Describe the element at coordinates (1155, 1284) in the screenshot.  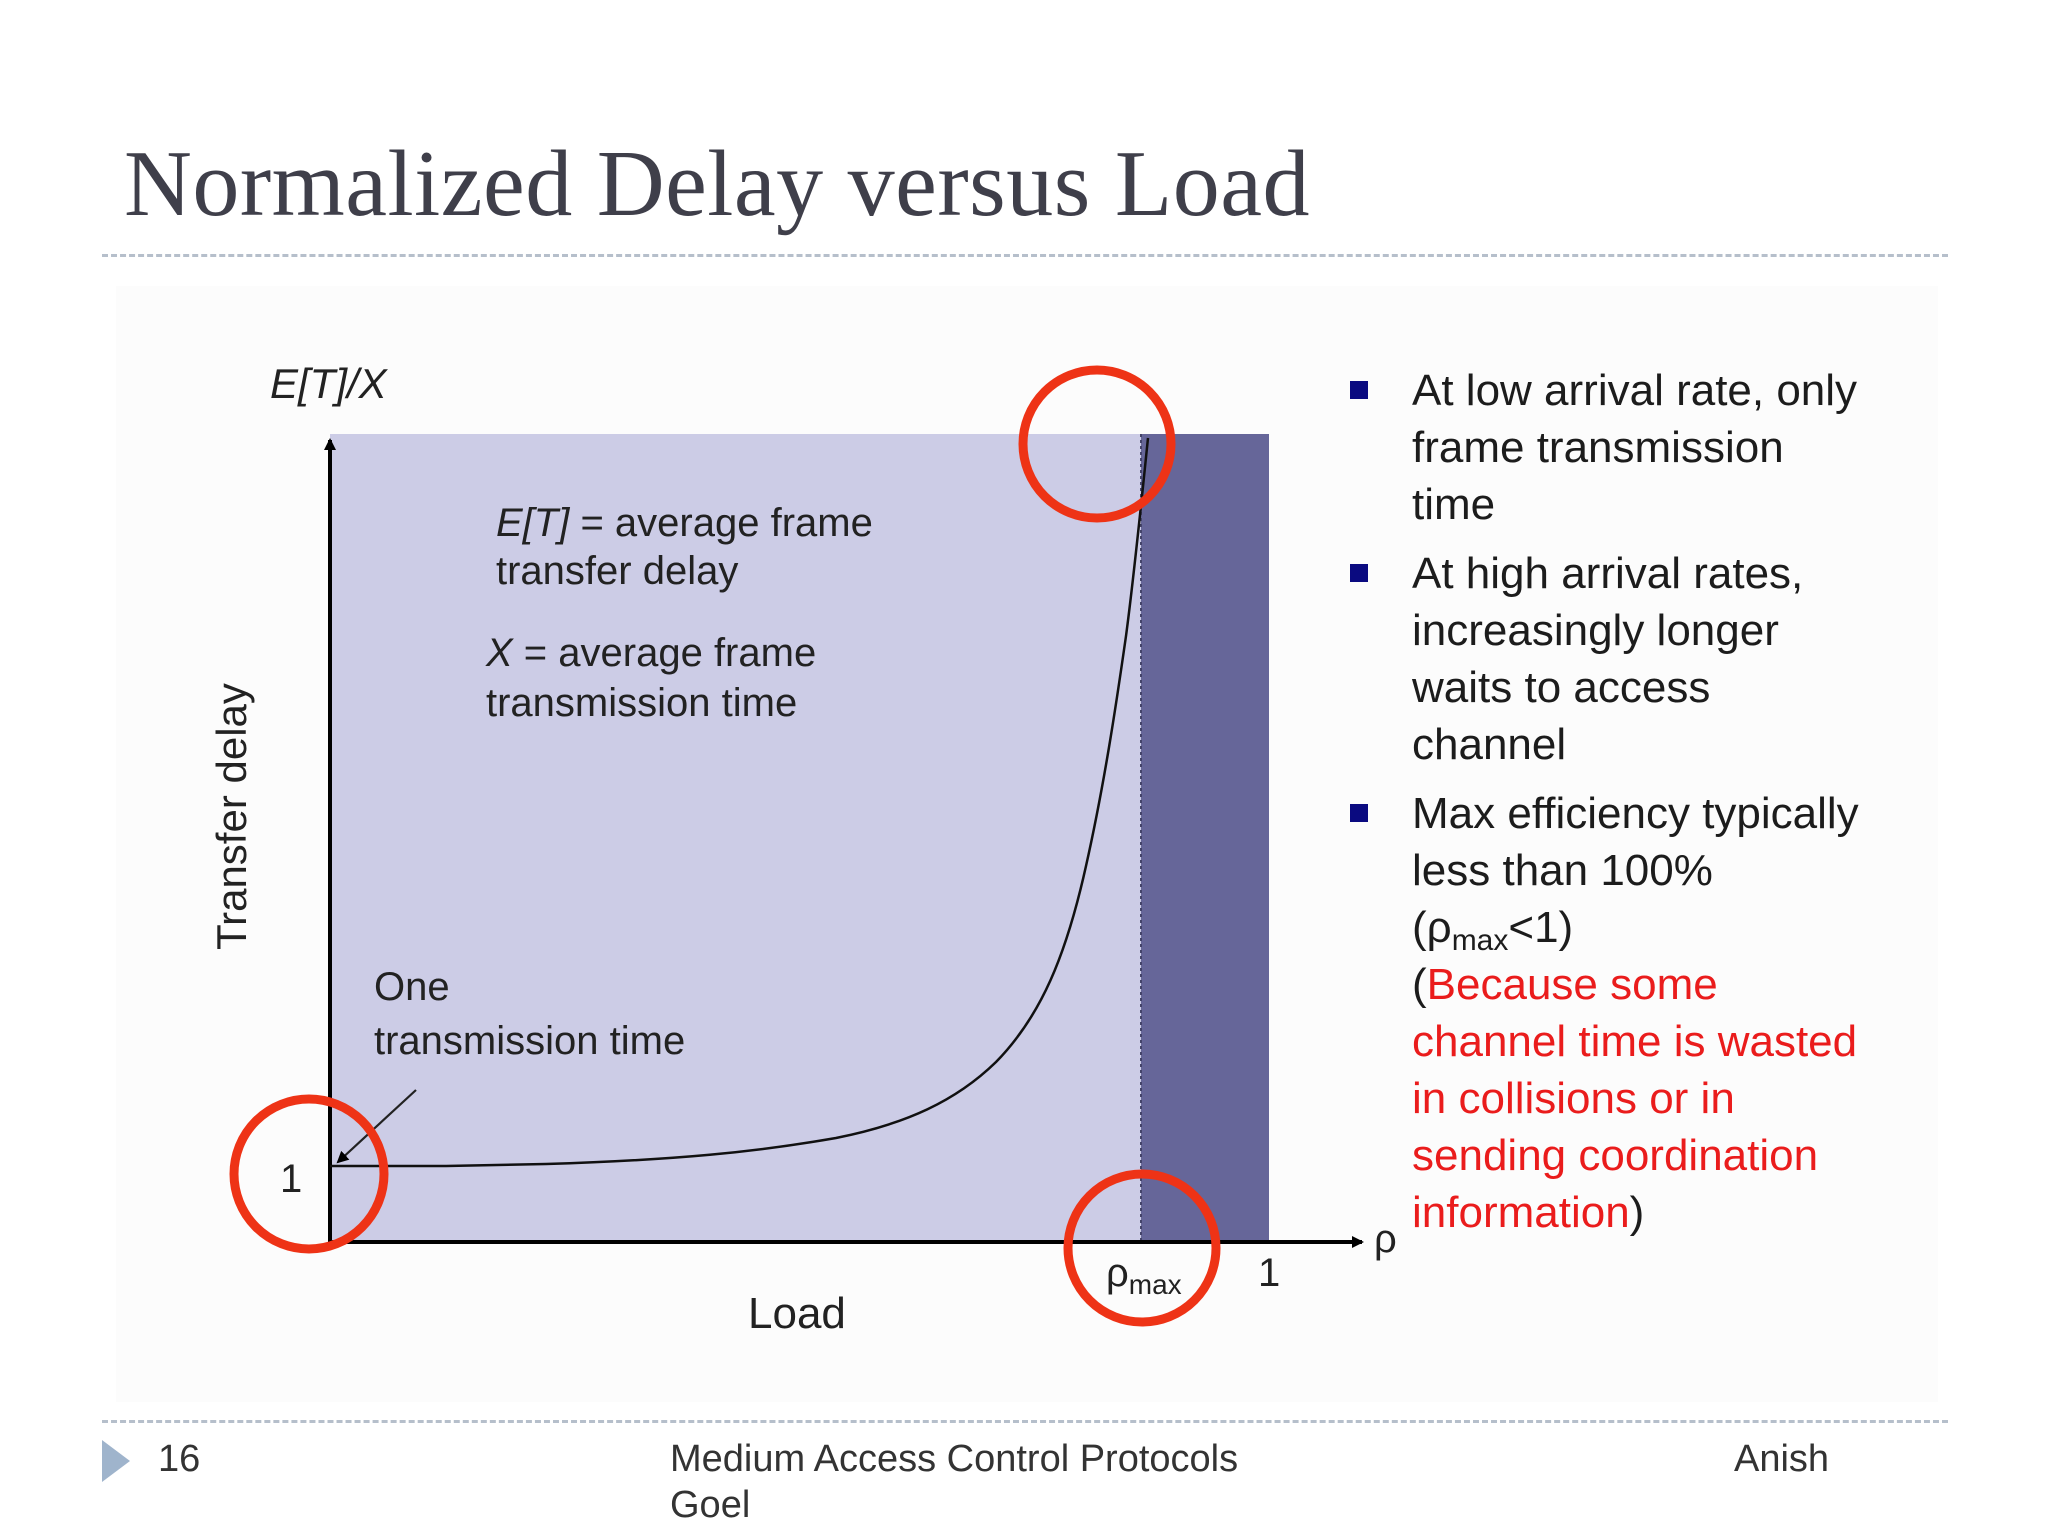
I see `rho-max-subscript: max` at that location.